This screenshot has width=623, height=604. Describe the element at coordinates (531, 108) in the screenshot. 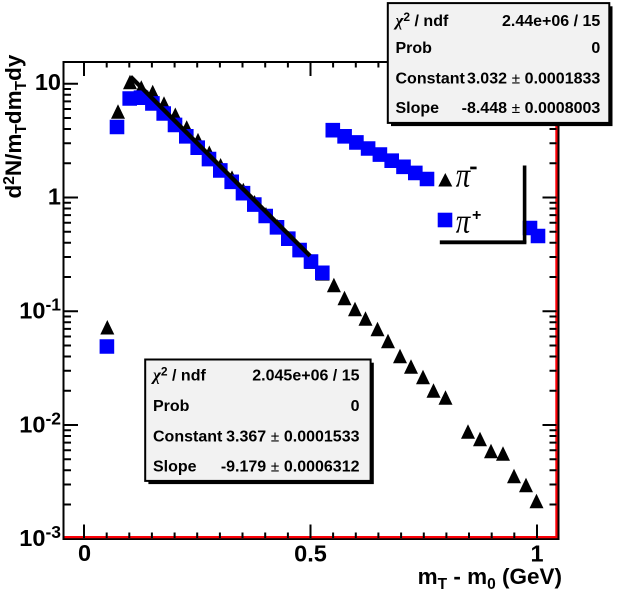

I see `svg-text: -8.448 ± 0.0008003` at that location.